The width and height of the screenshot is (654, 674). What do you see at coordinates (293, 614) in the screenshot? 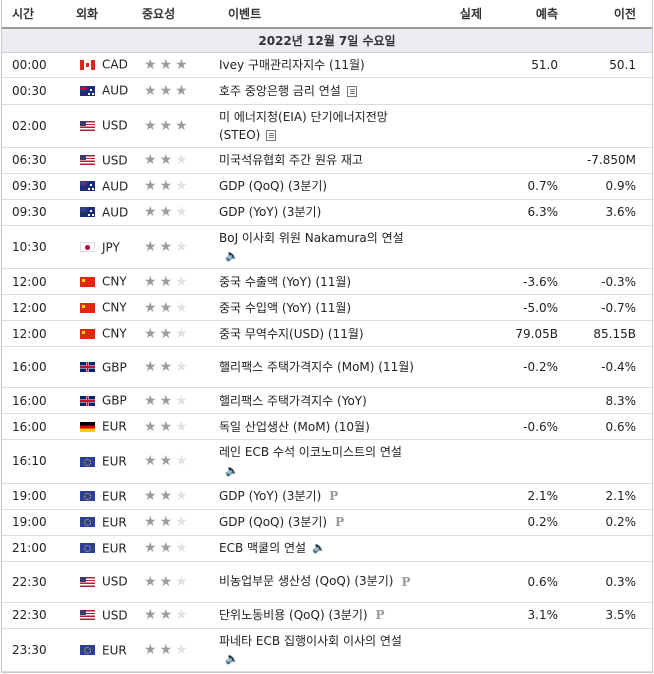
I see `event-name: 단위노동비용 (QoQ) (3분기)` at bounding box center [293, 614].